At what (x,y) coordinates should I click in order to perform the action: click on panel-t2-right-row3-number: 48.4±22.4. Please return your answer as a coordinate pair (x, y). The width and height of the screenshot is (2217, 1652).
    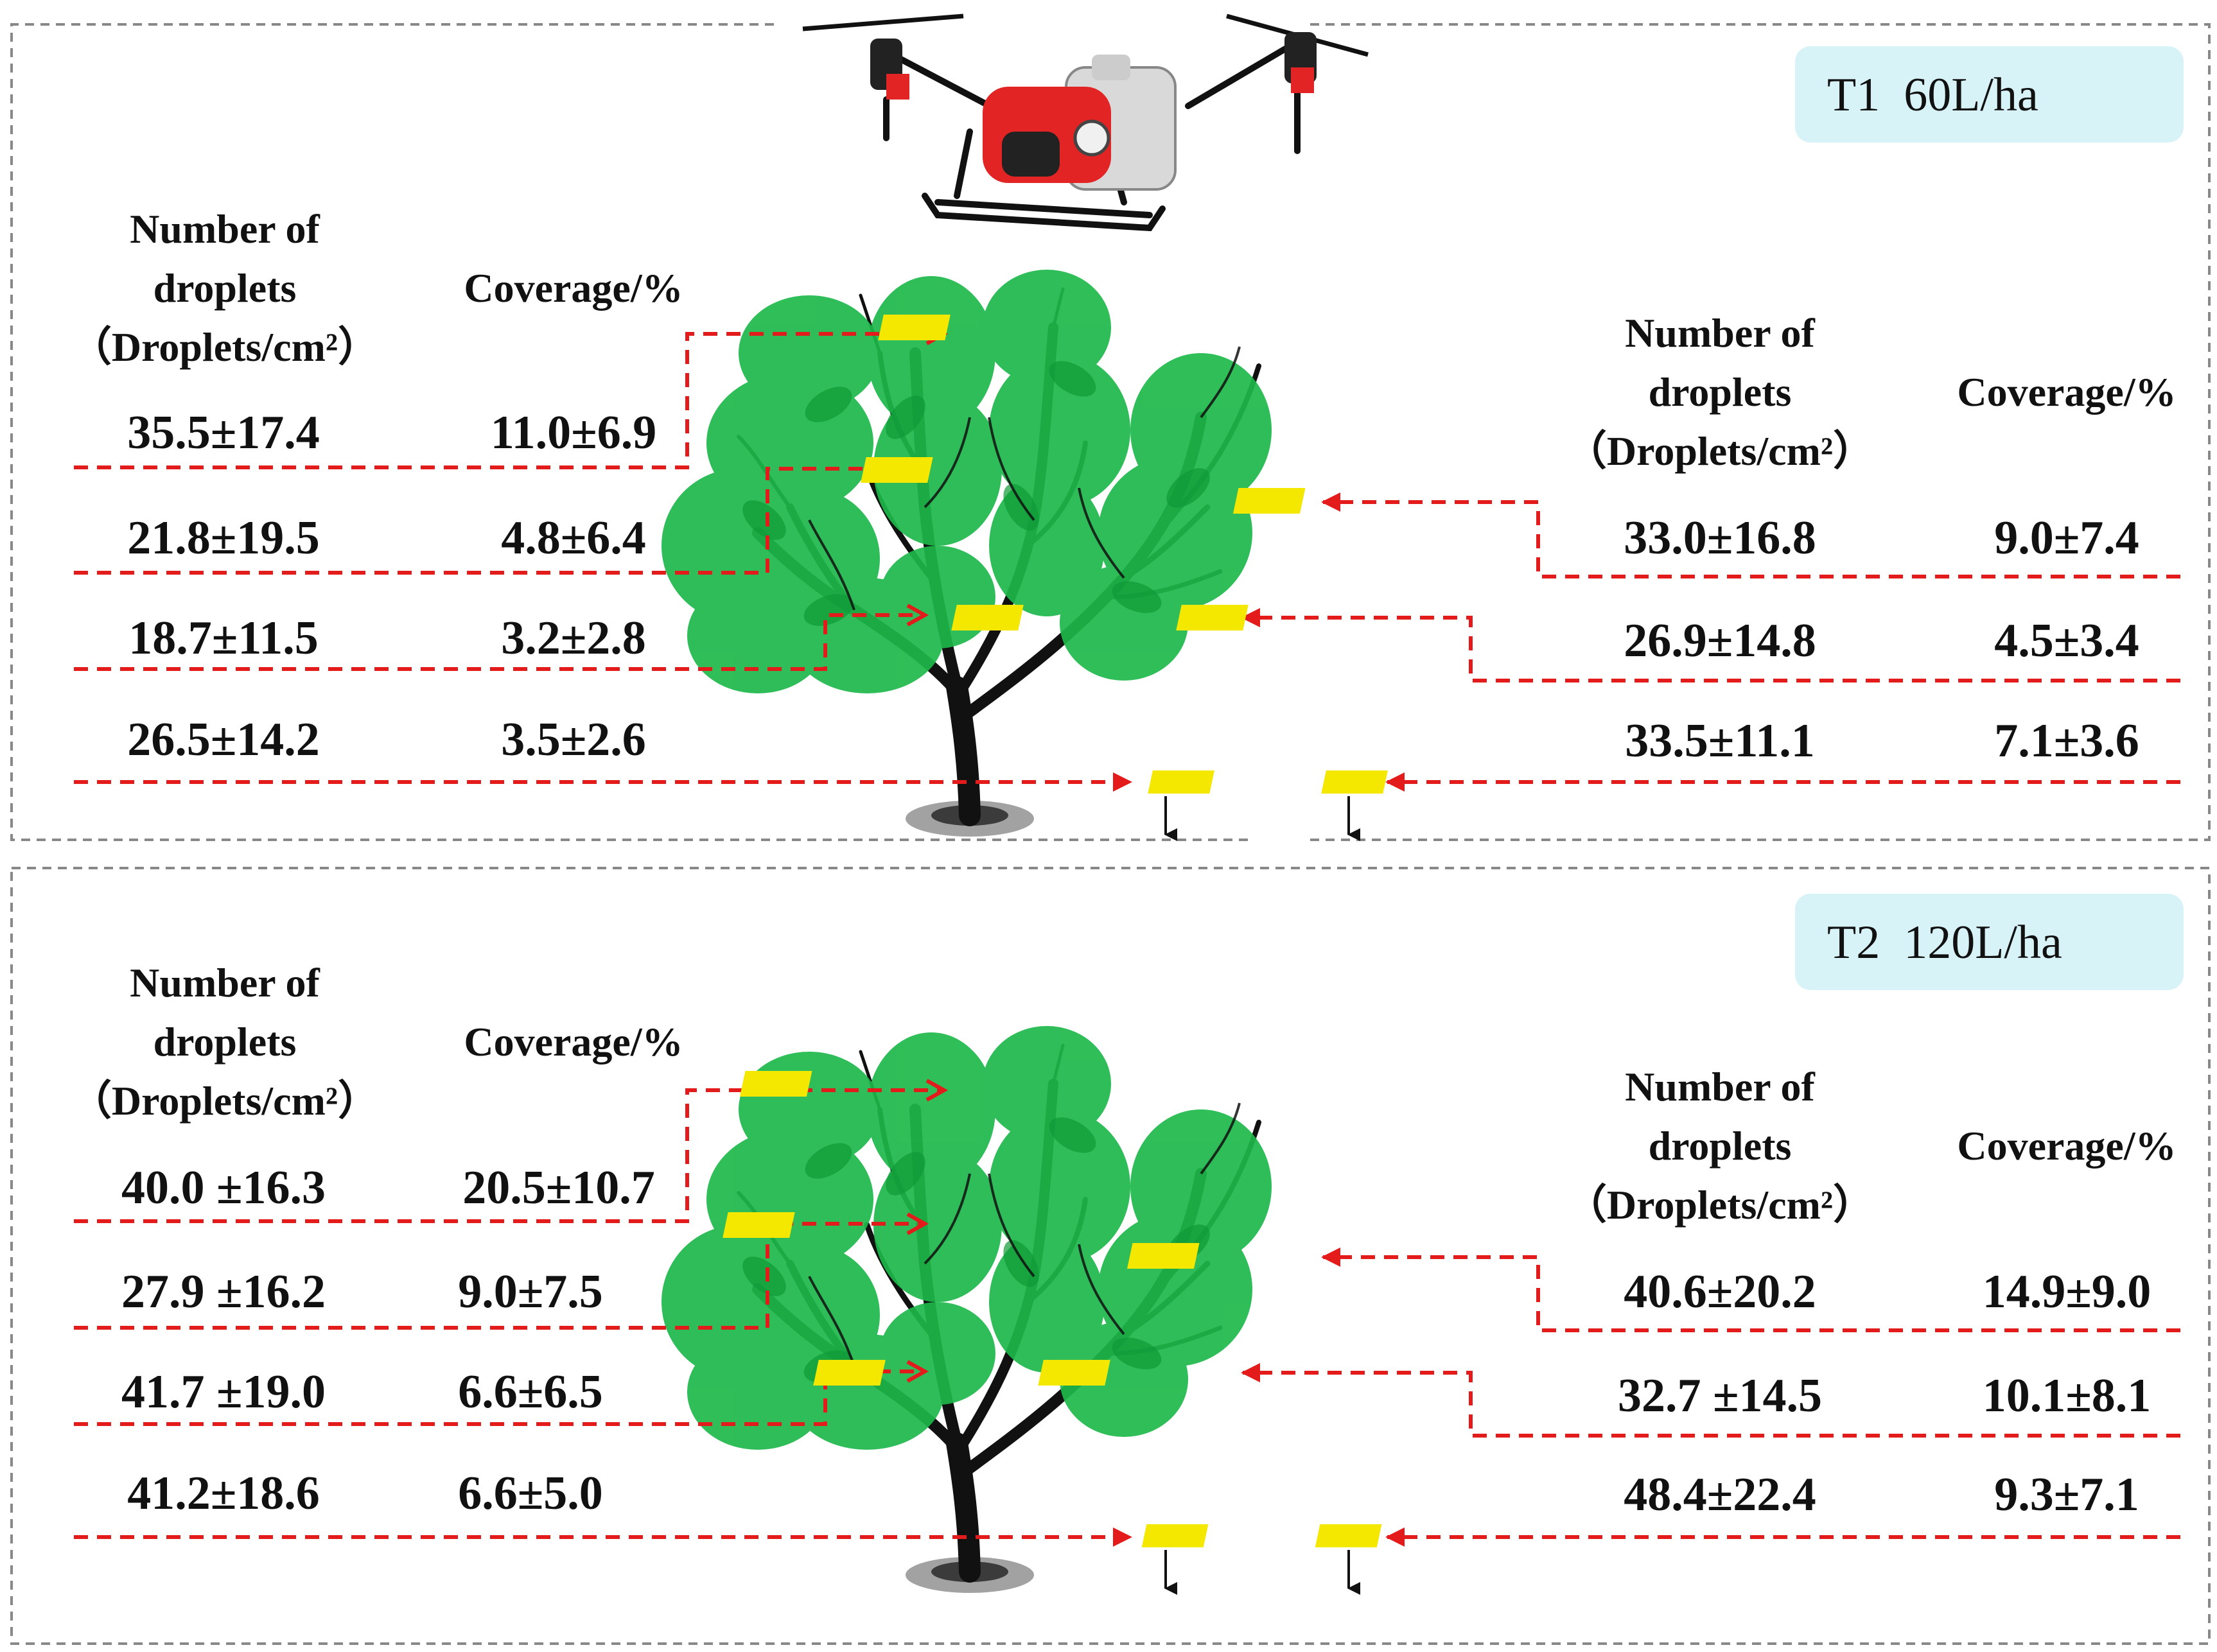
    Looking at the image, I should click on (1720, 1495).